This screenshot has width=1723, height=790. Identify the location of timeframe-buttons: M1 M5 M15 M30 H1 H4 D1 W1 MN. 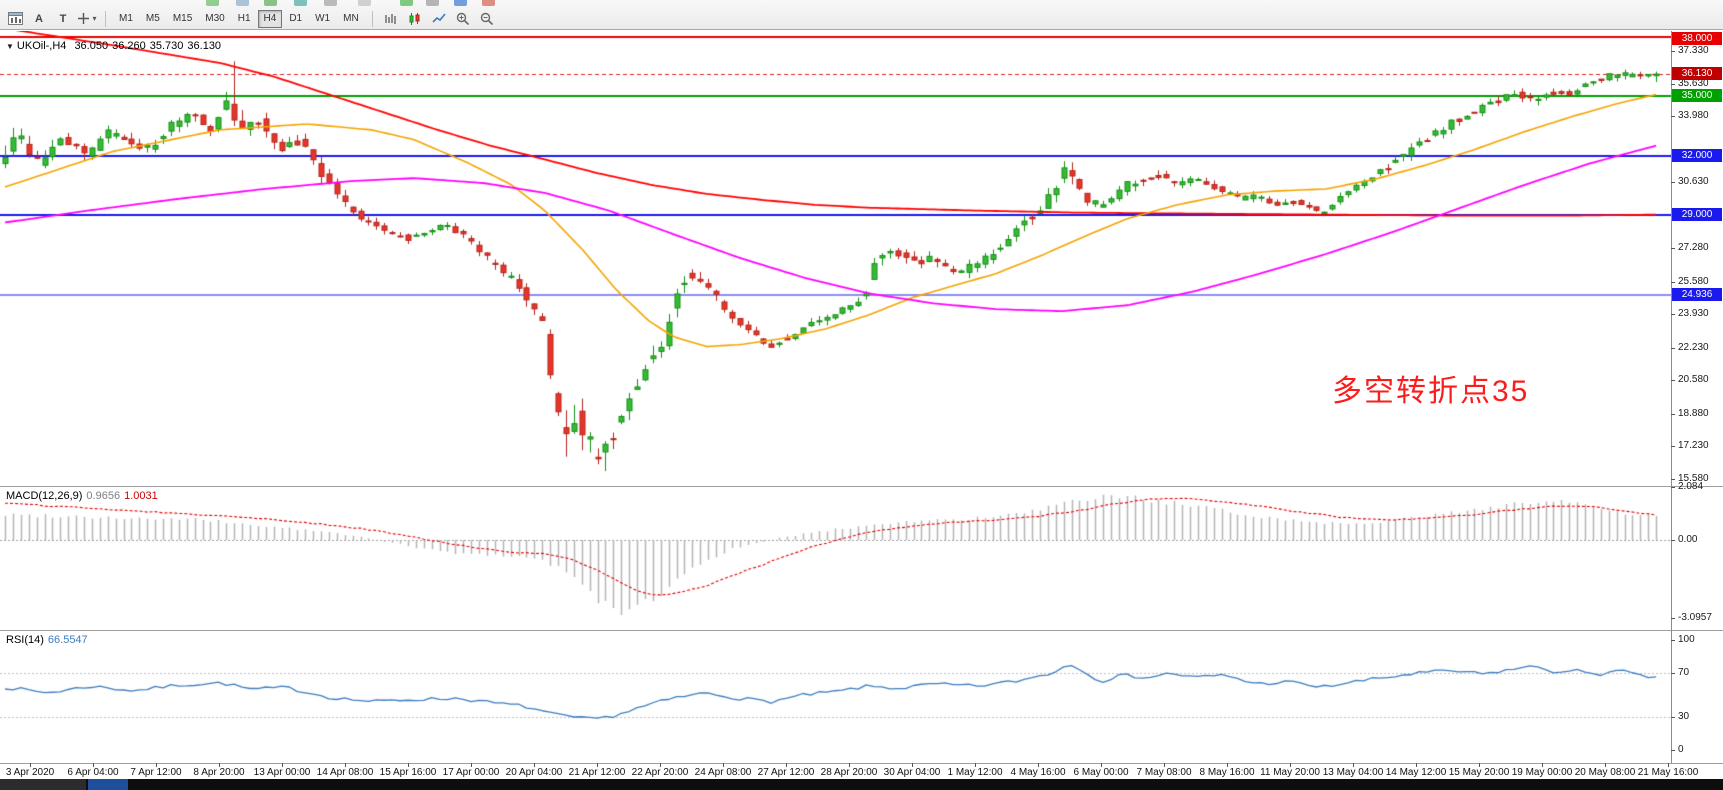
(239, 18).